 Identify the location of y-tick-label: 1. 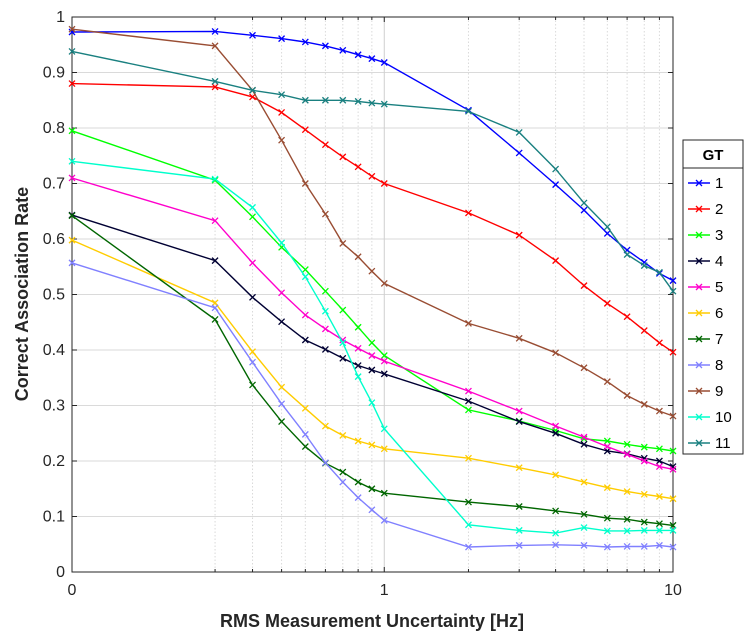
(60, 17).